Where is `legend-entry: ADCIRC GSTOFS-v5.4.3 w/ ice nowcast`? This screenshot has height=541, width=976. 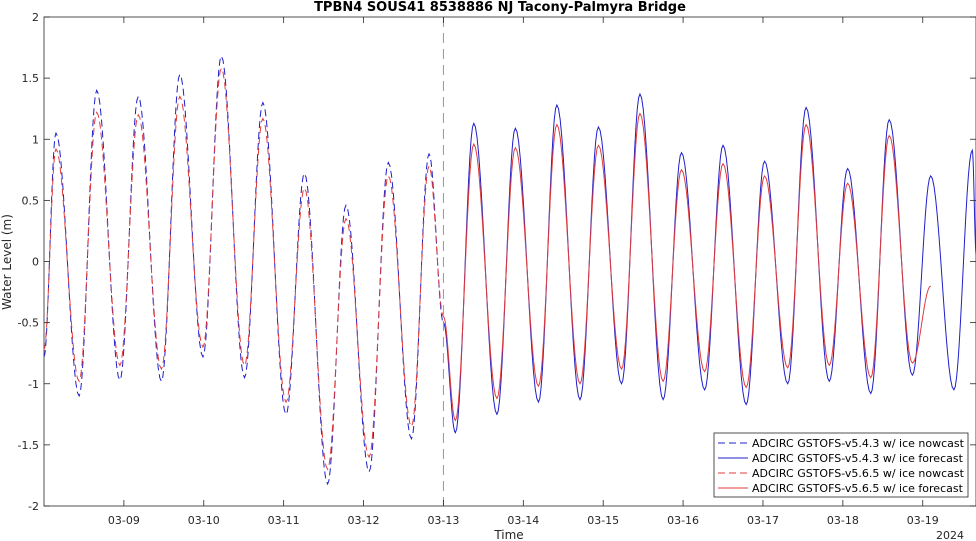
legend-entry: ADCIRC GSTOFS-v5.4.3 w/ ice nowcast is located at coordinates (858, 443).